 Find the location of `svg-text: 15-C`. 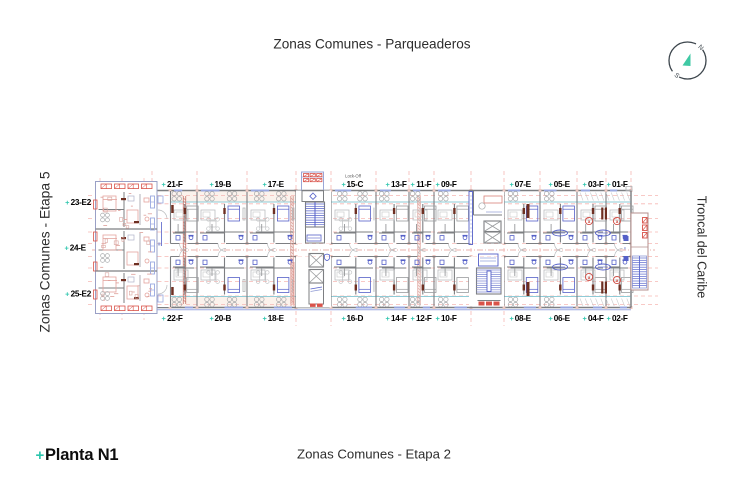

svg-text: 15-C is located at coordinates (355, 184).